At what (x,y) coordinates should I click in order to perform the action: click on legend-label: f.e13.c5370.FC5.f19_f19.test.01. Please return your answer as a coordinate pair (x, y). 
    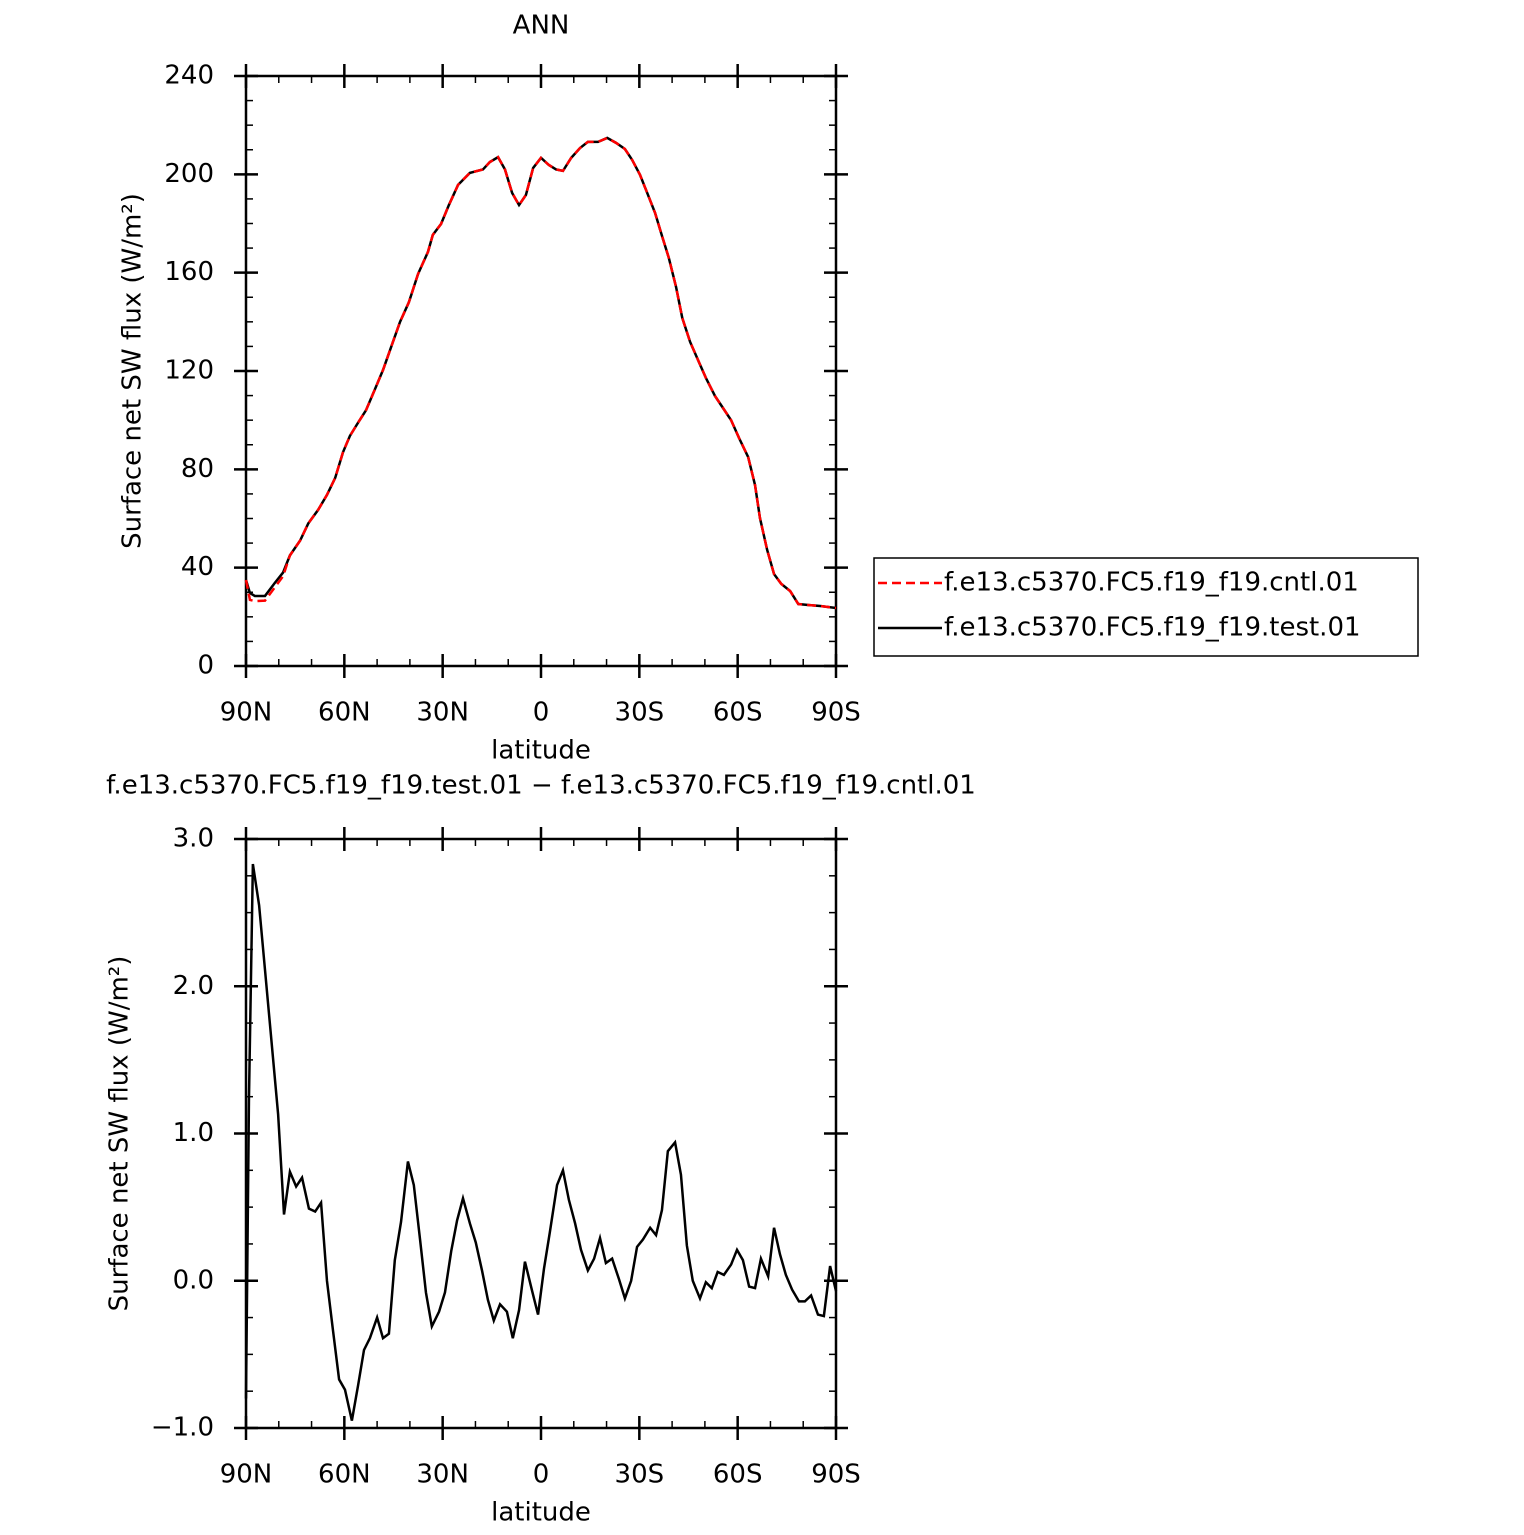
    Looking at the image, I should click on (1152, 628).